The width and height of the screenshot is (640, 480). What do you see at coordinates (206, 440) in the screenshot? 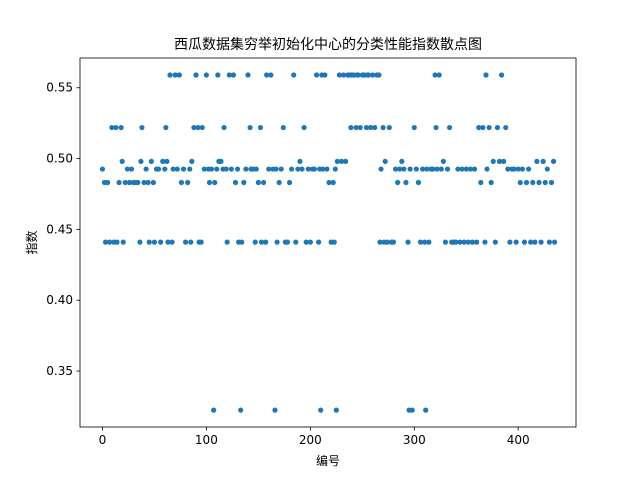
I see `x-tick-label: 100` at bounding box center [206, 440].